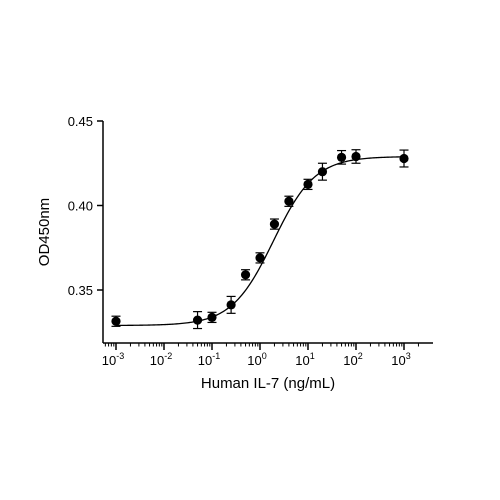 The height and width of the screenshot is (500, 500). What do you see at coordinates (256, 359) in the screenshot?
I see `x-tick-label: 10⁰` at bounding box center [256, 359].